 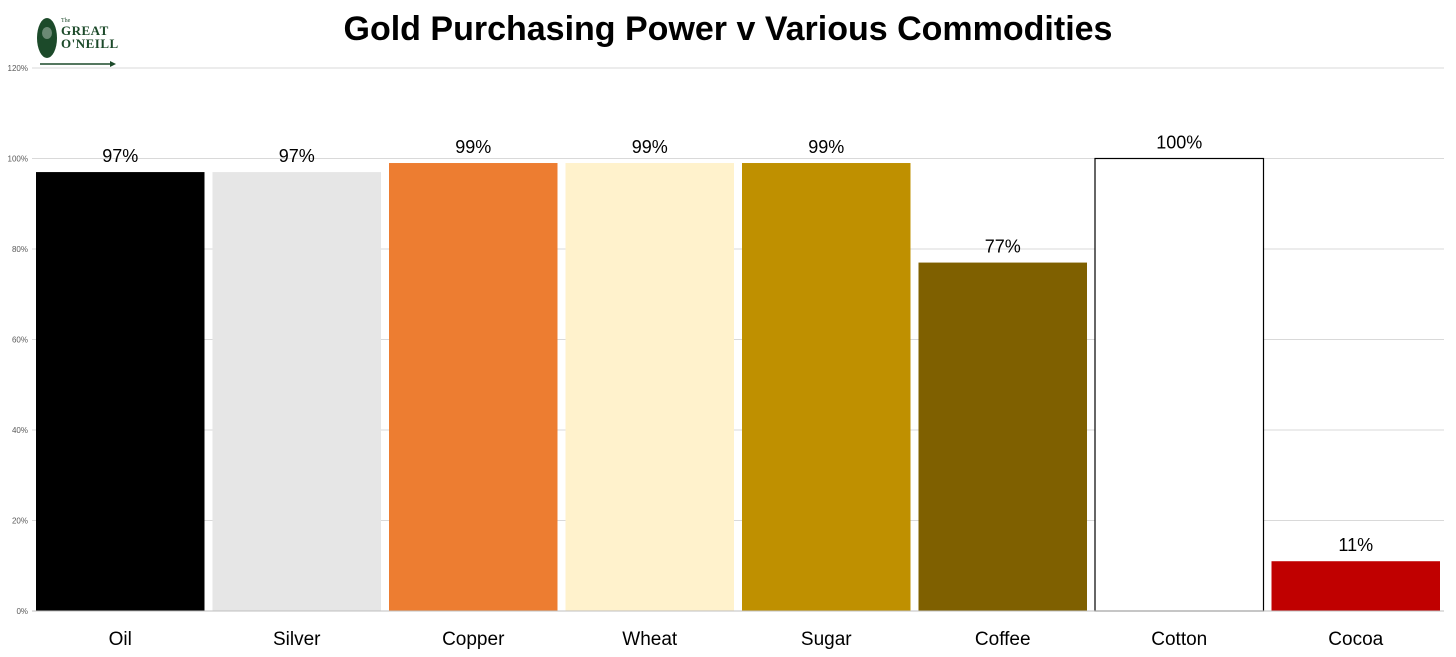 What do you see at coordinates (826, 387) in the screenshot?
I see `bar-sugar` at bounding box center [826, 387].